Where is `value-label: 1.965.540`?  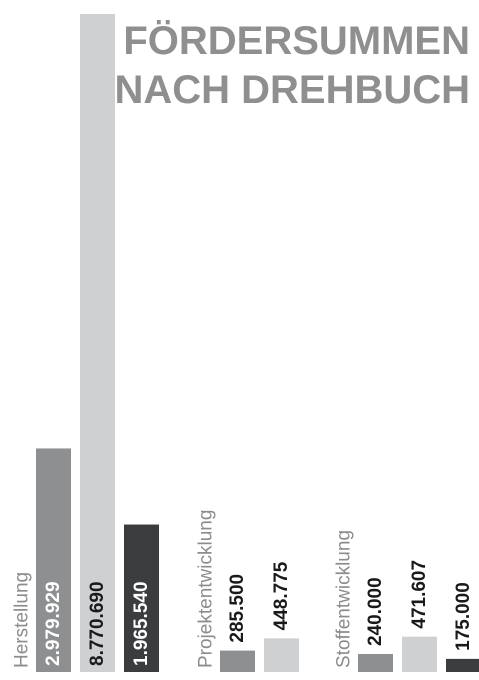 value-label: 1.965.540 is located at coordinates (141, 623).